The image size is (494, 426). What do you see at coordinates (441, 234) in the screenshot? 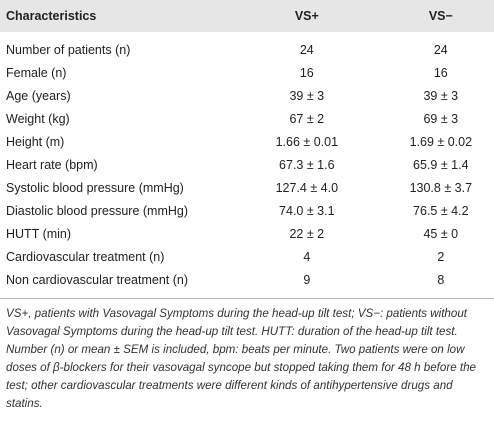
I see `cell: 45 ± 0` at bounding box center [441, 234].